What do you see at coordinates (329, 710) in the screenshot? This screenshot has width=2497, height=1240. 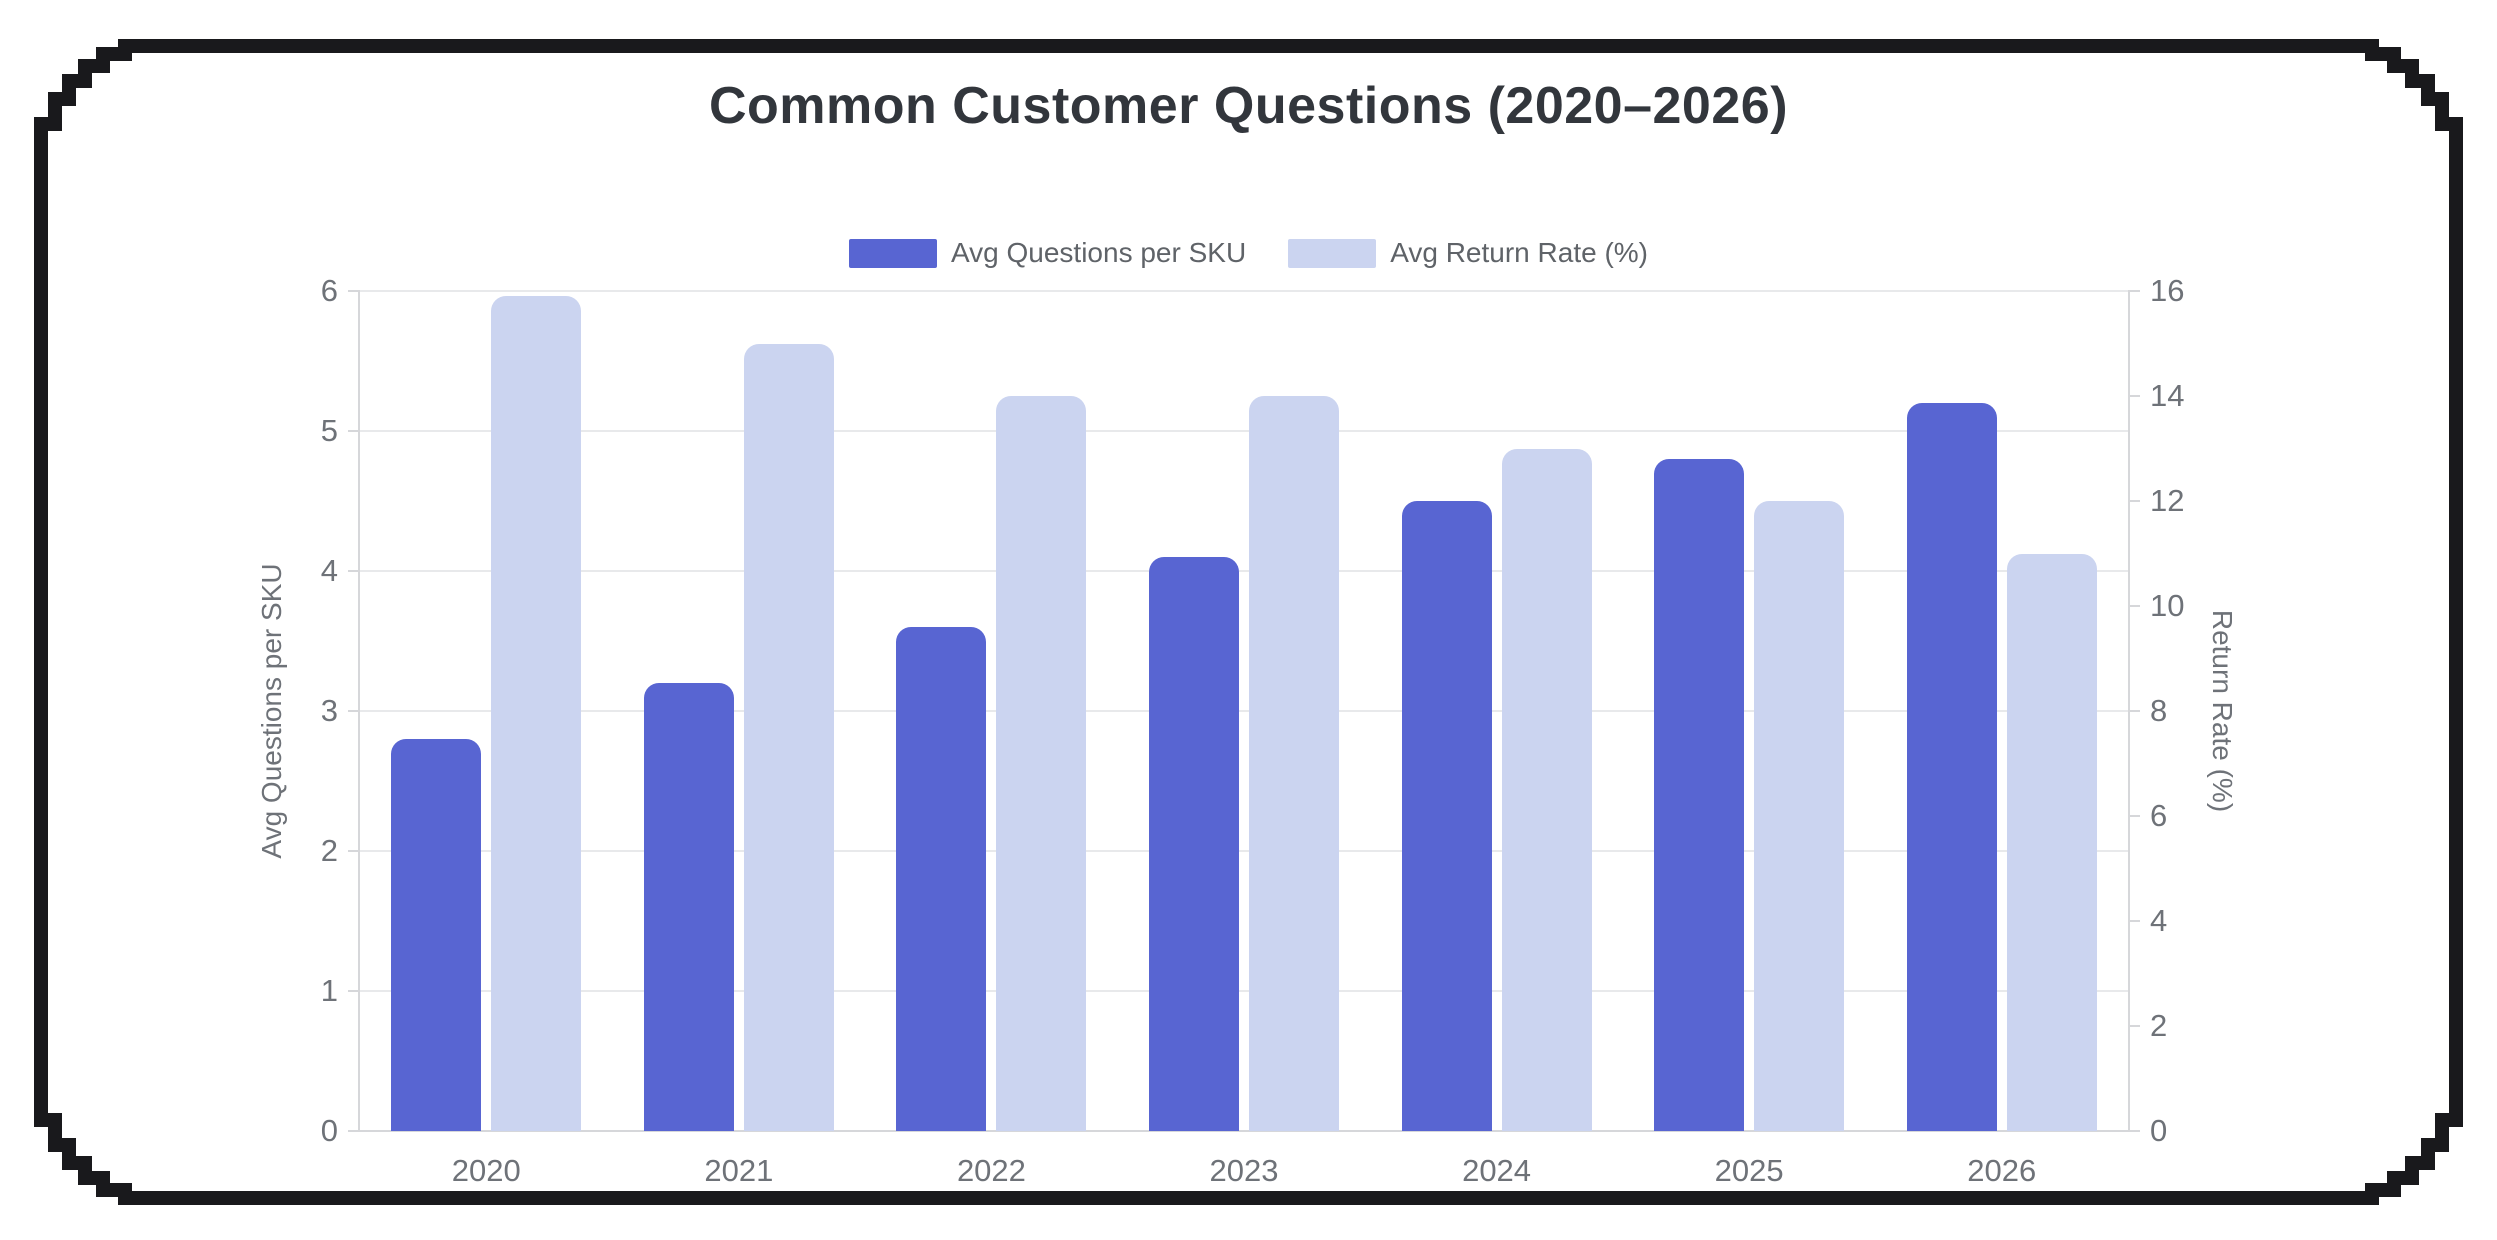 I see `left-axis-tick-label: 3` at bounding box center [329, 710].